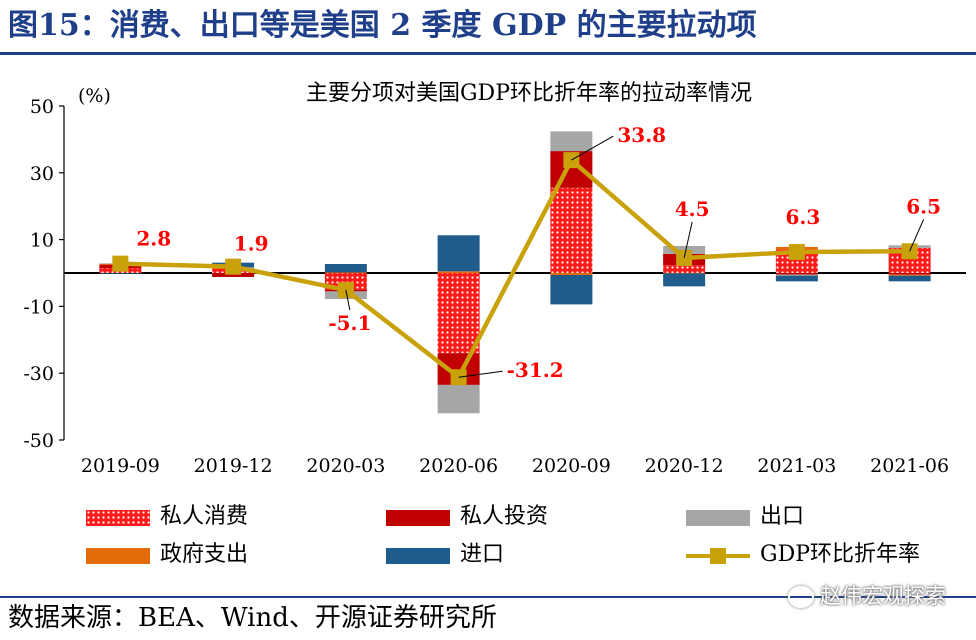 The width and height of the screenshot is (976, 640). What do you see at coordinates (909, 466) in the screenshot?
I see `x-tick-label: 2021-06` at bounding box center [909, 466].